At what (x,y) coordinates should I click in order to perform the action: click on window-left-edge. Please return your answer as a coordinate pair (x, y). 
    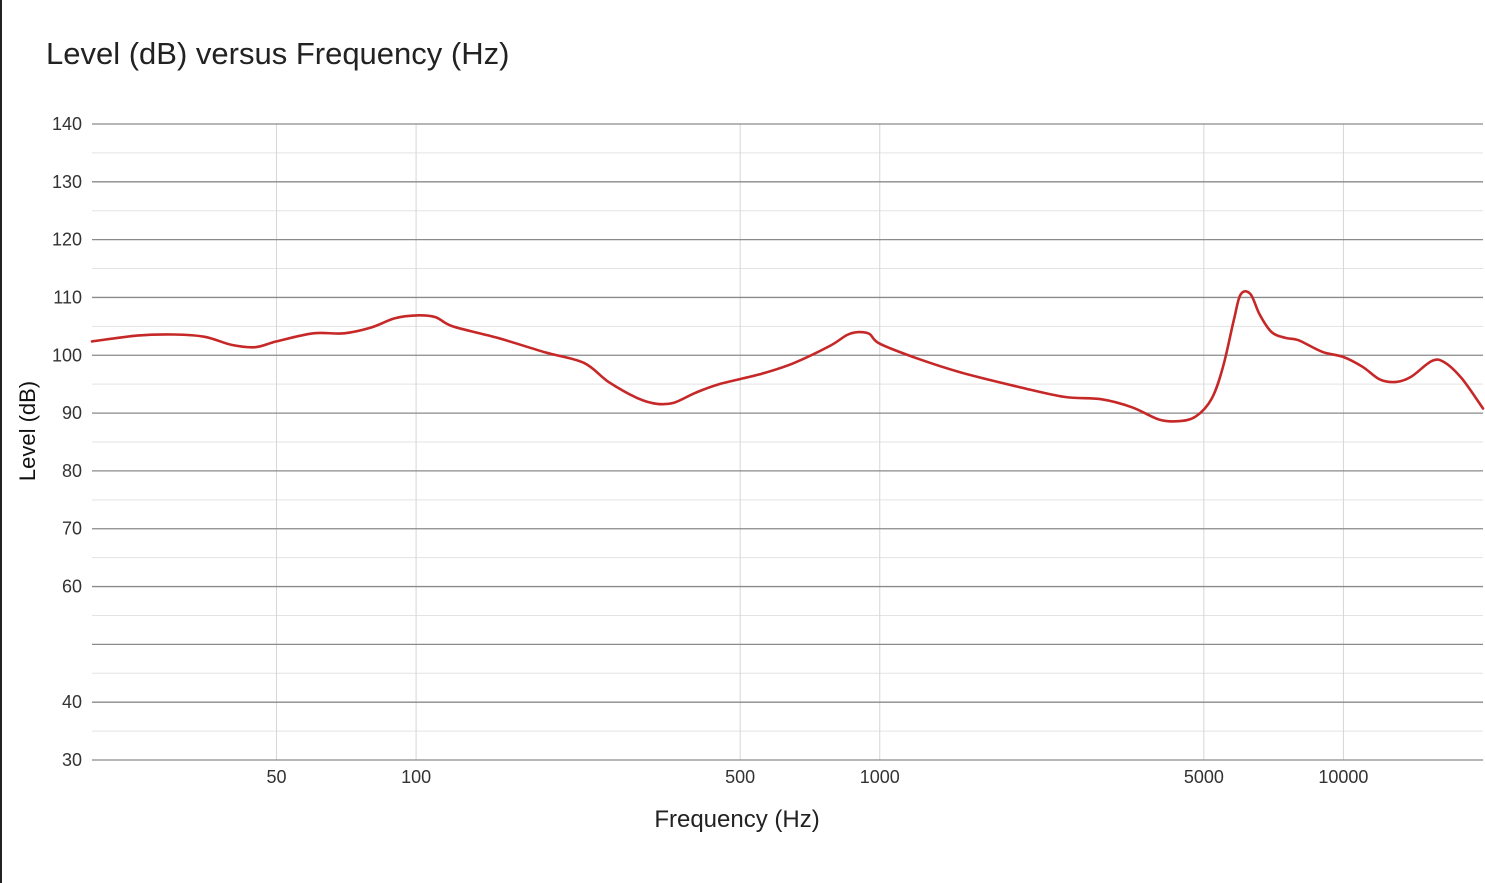
    Looking at the image, I should click on (1, 441).